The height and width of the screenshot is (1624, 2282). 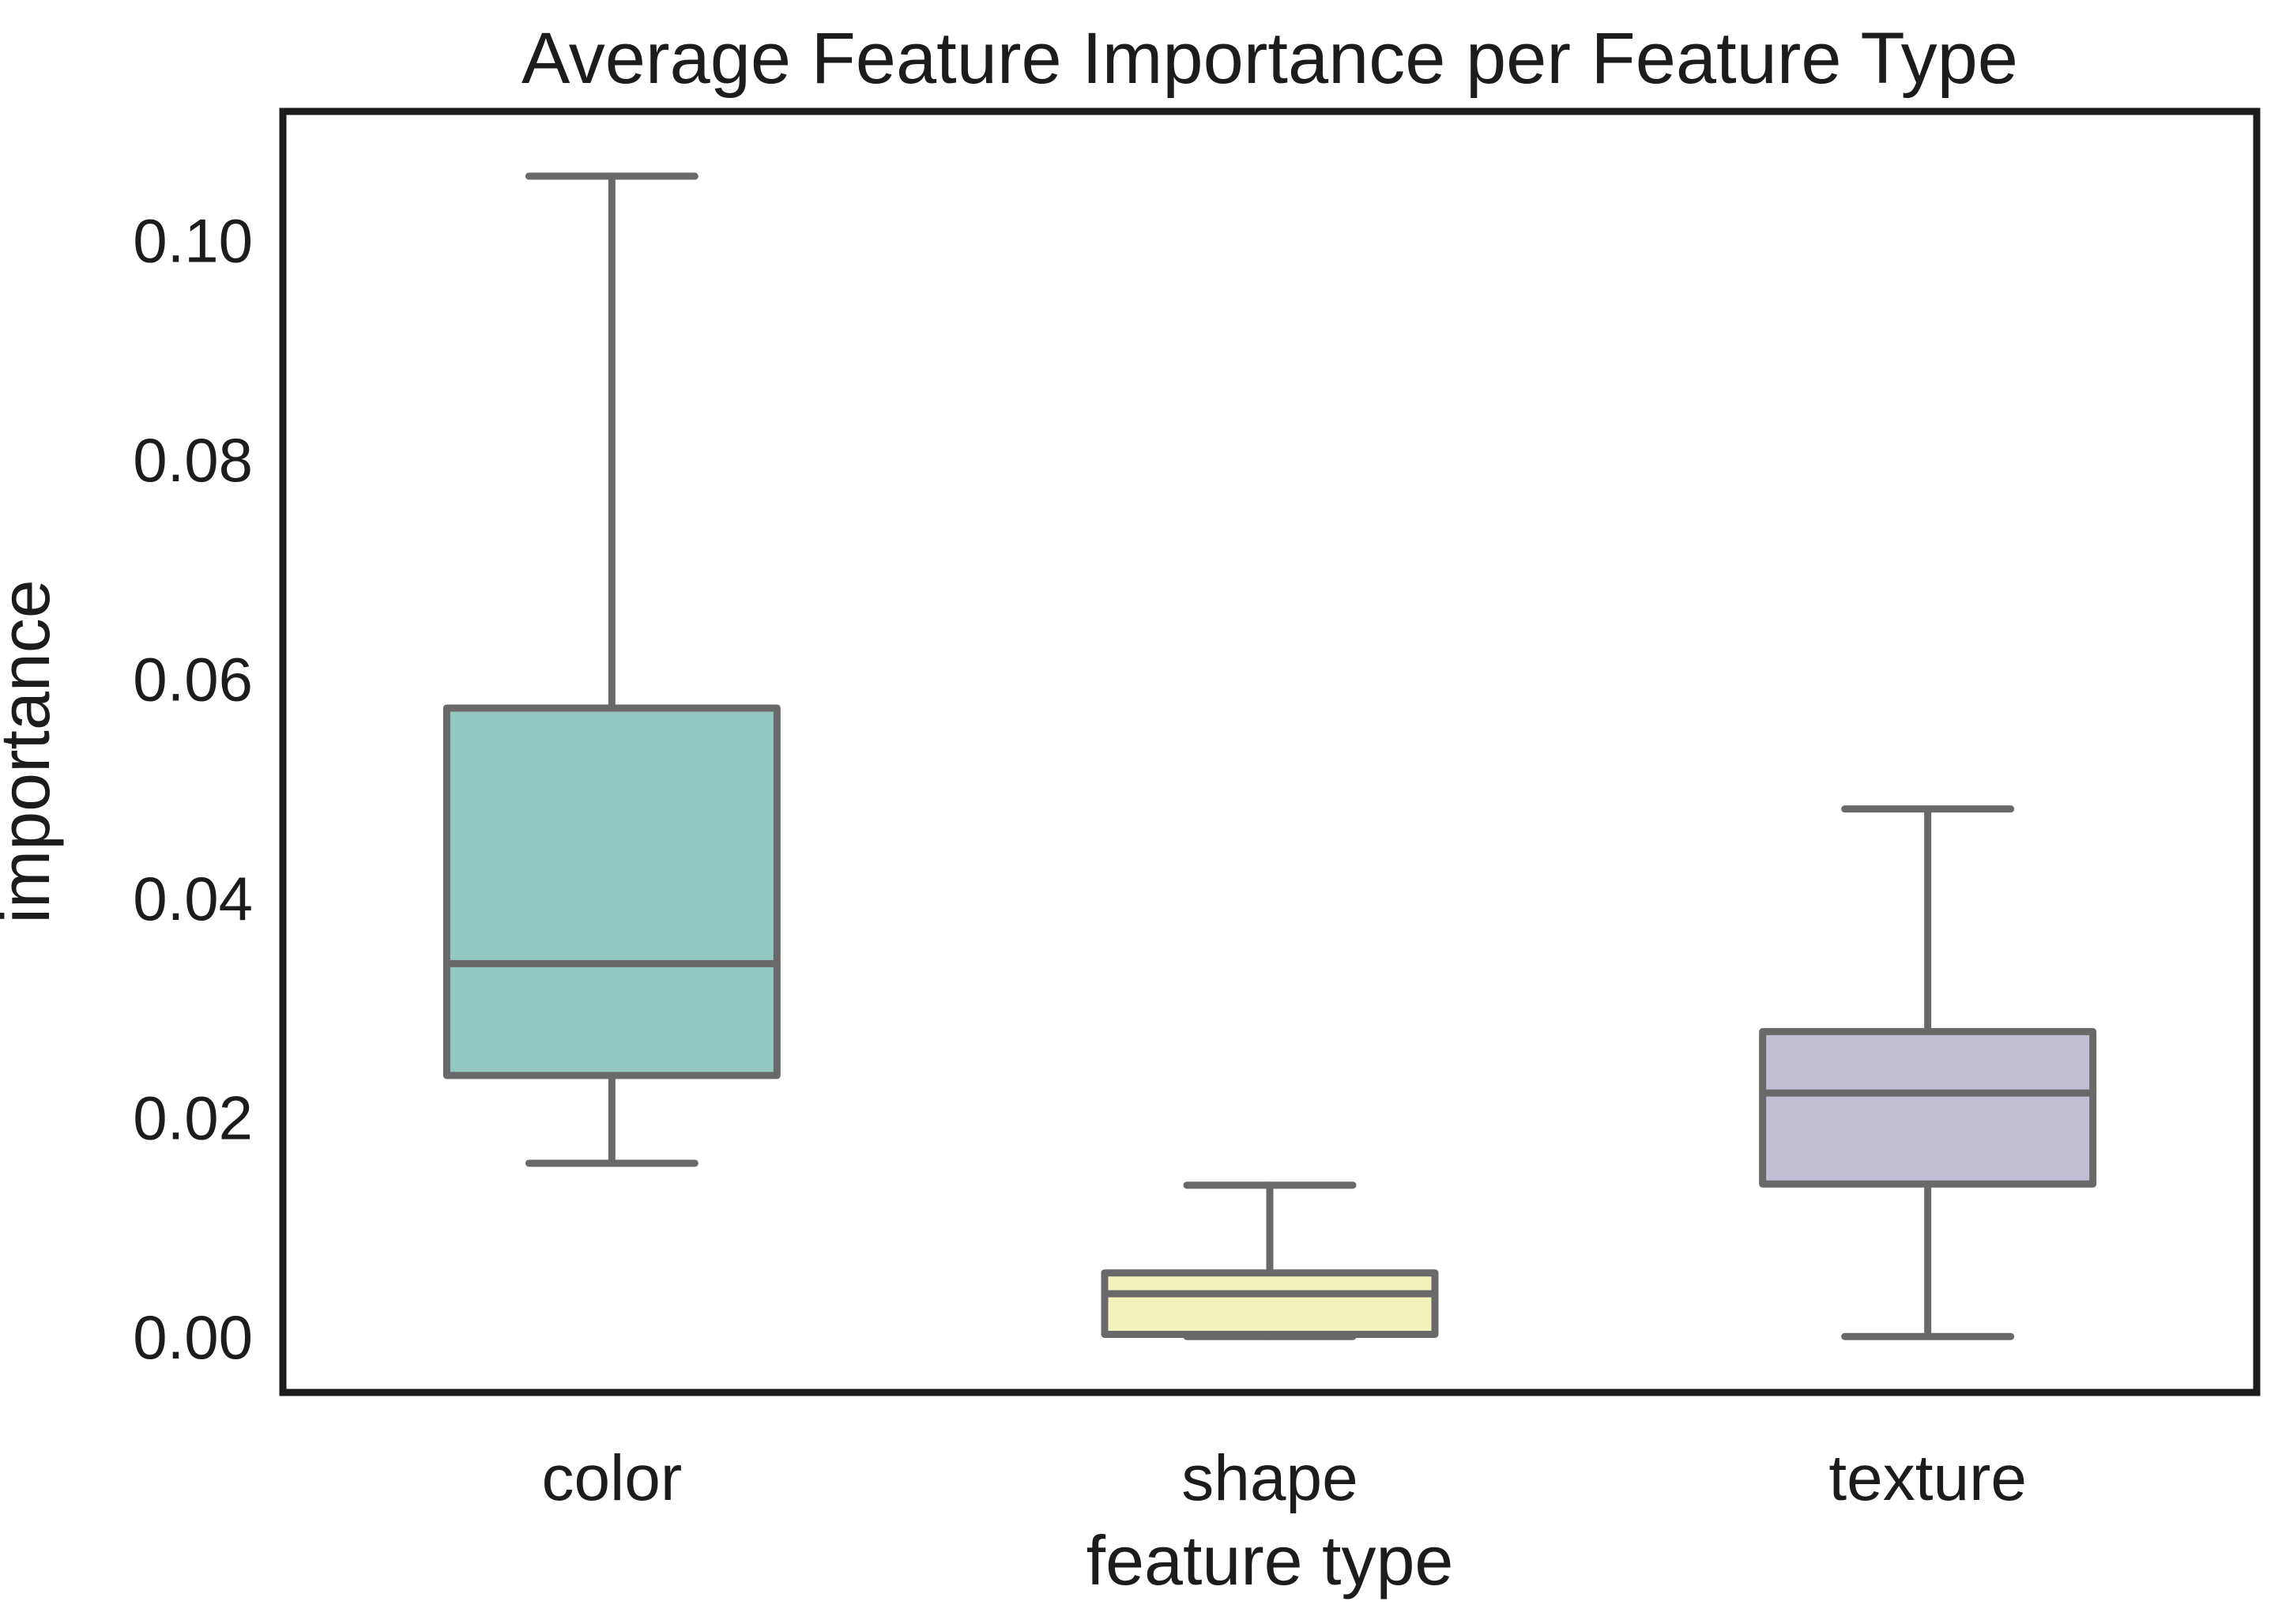 What do you see at coordinates (193, 679) in the screenshot?
I see `y-tick-label-0.06: 0.06` at bounding box center [193, 679].